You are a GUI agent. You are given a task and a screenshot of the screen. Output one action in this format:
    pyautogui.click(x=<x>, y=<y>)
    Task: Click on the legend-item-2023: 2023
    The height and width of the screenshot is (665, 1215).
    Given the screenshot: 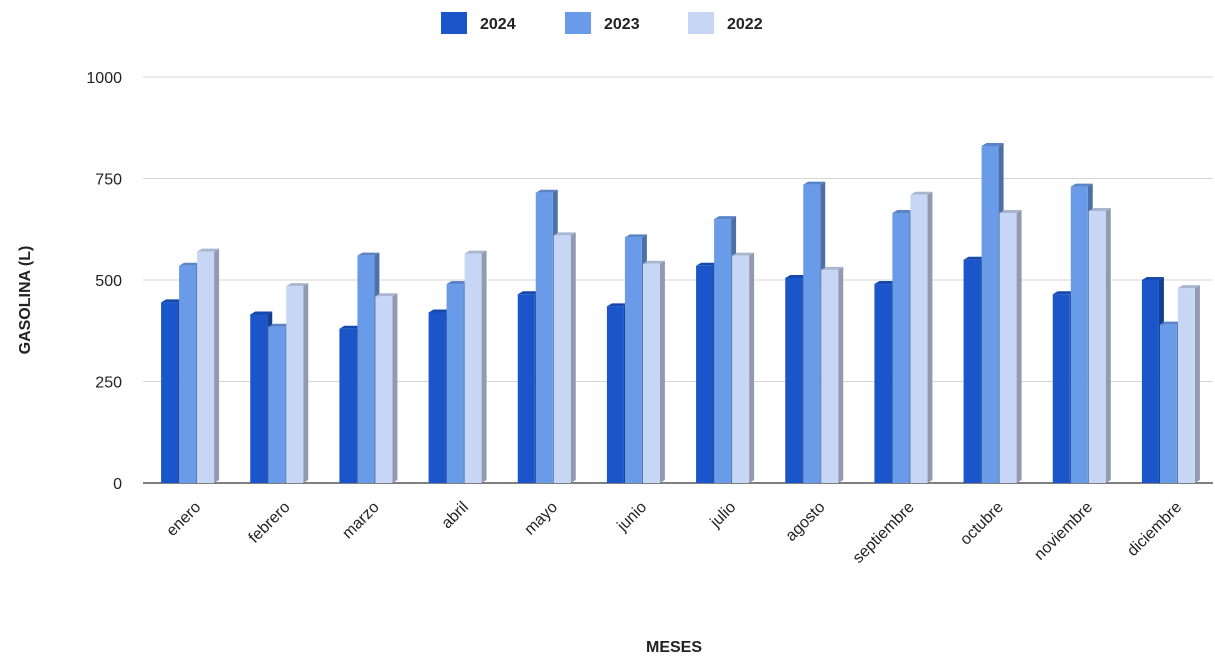 What is the action you would take?
    pyautogui.click(x=602, y=23)
    